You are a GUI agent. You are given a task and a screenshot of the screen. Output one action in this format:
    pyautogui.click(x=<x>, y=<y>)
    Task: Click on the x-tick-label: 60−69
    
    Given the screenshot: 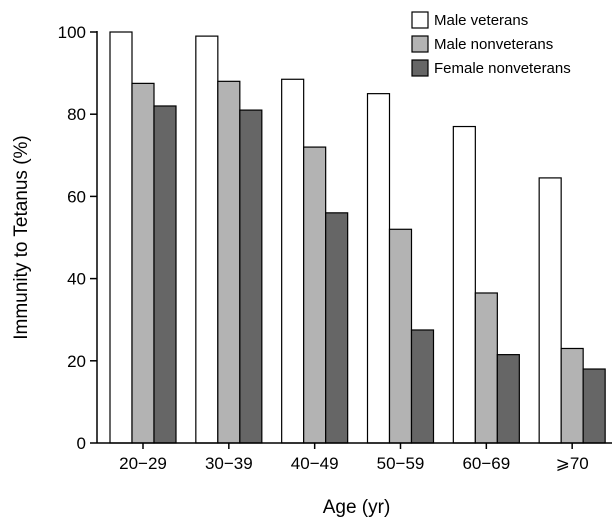 What is the action you would take?
    pyautogui.click(x=486, y=463)
    